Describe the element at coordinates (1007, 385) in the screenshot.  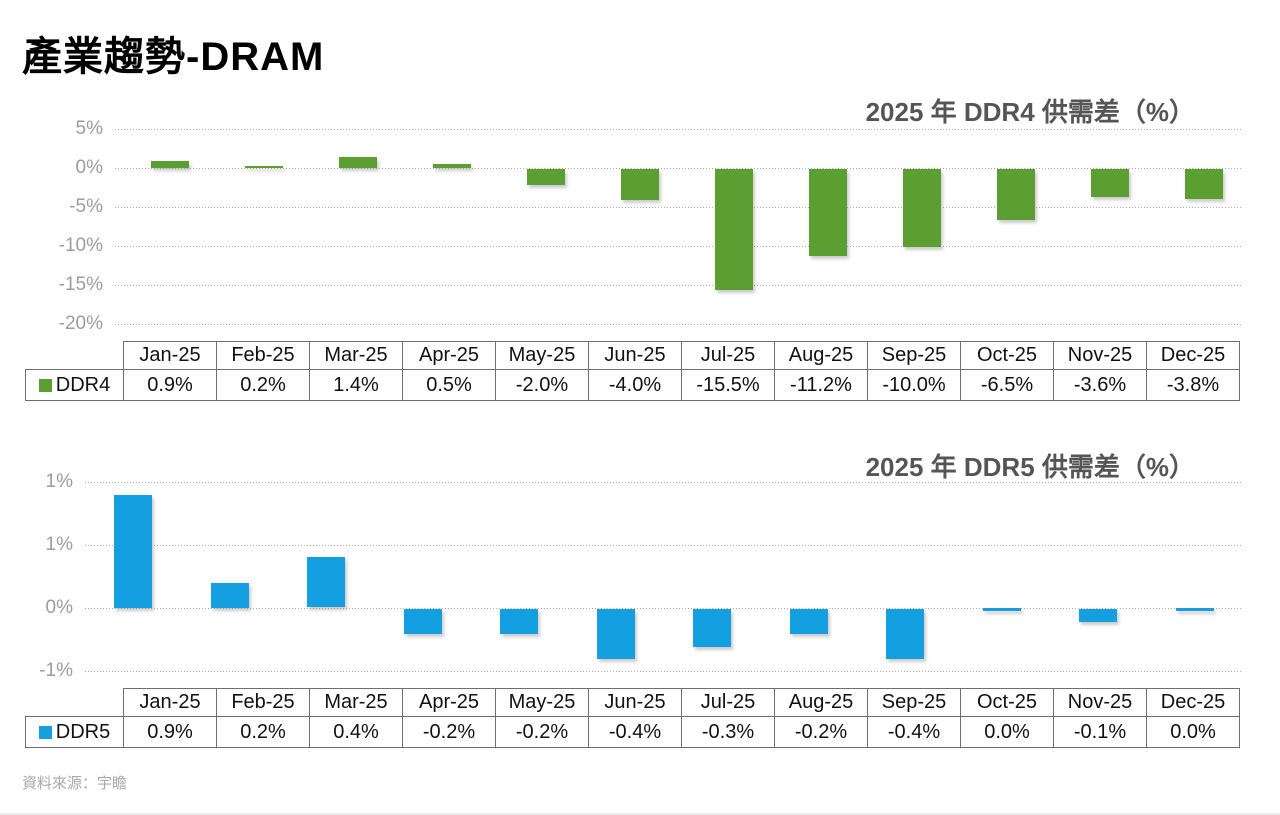
I see `value-cell: -6.5%` at that location.